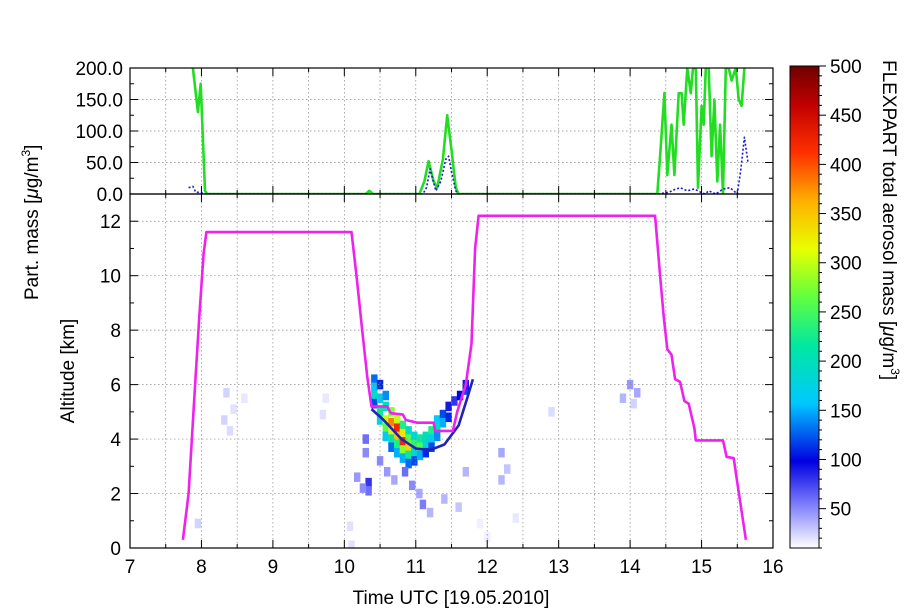 The height and width of the screenshot is (610, 912). Describe the element at coordinates (804, 307) in the screenshot. I see `colorbar-gradient` at that location.